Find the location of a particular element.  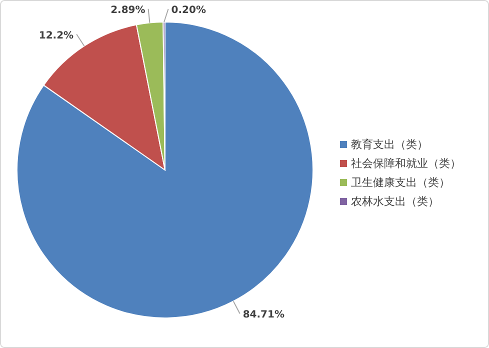

legend-label: 社会保障和就业（类） is located at coordinates (406, 163).